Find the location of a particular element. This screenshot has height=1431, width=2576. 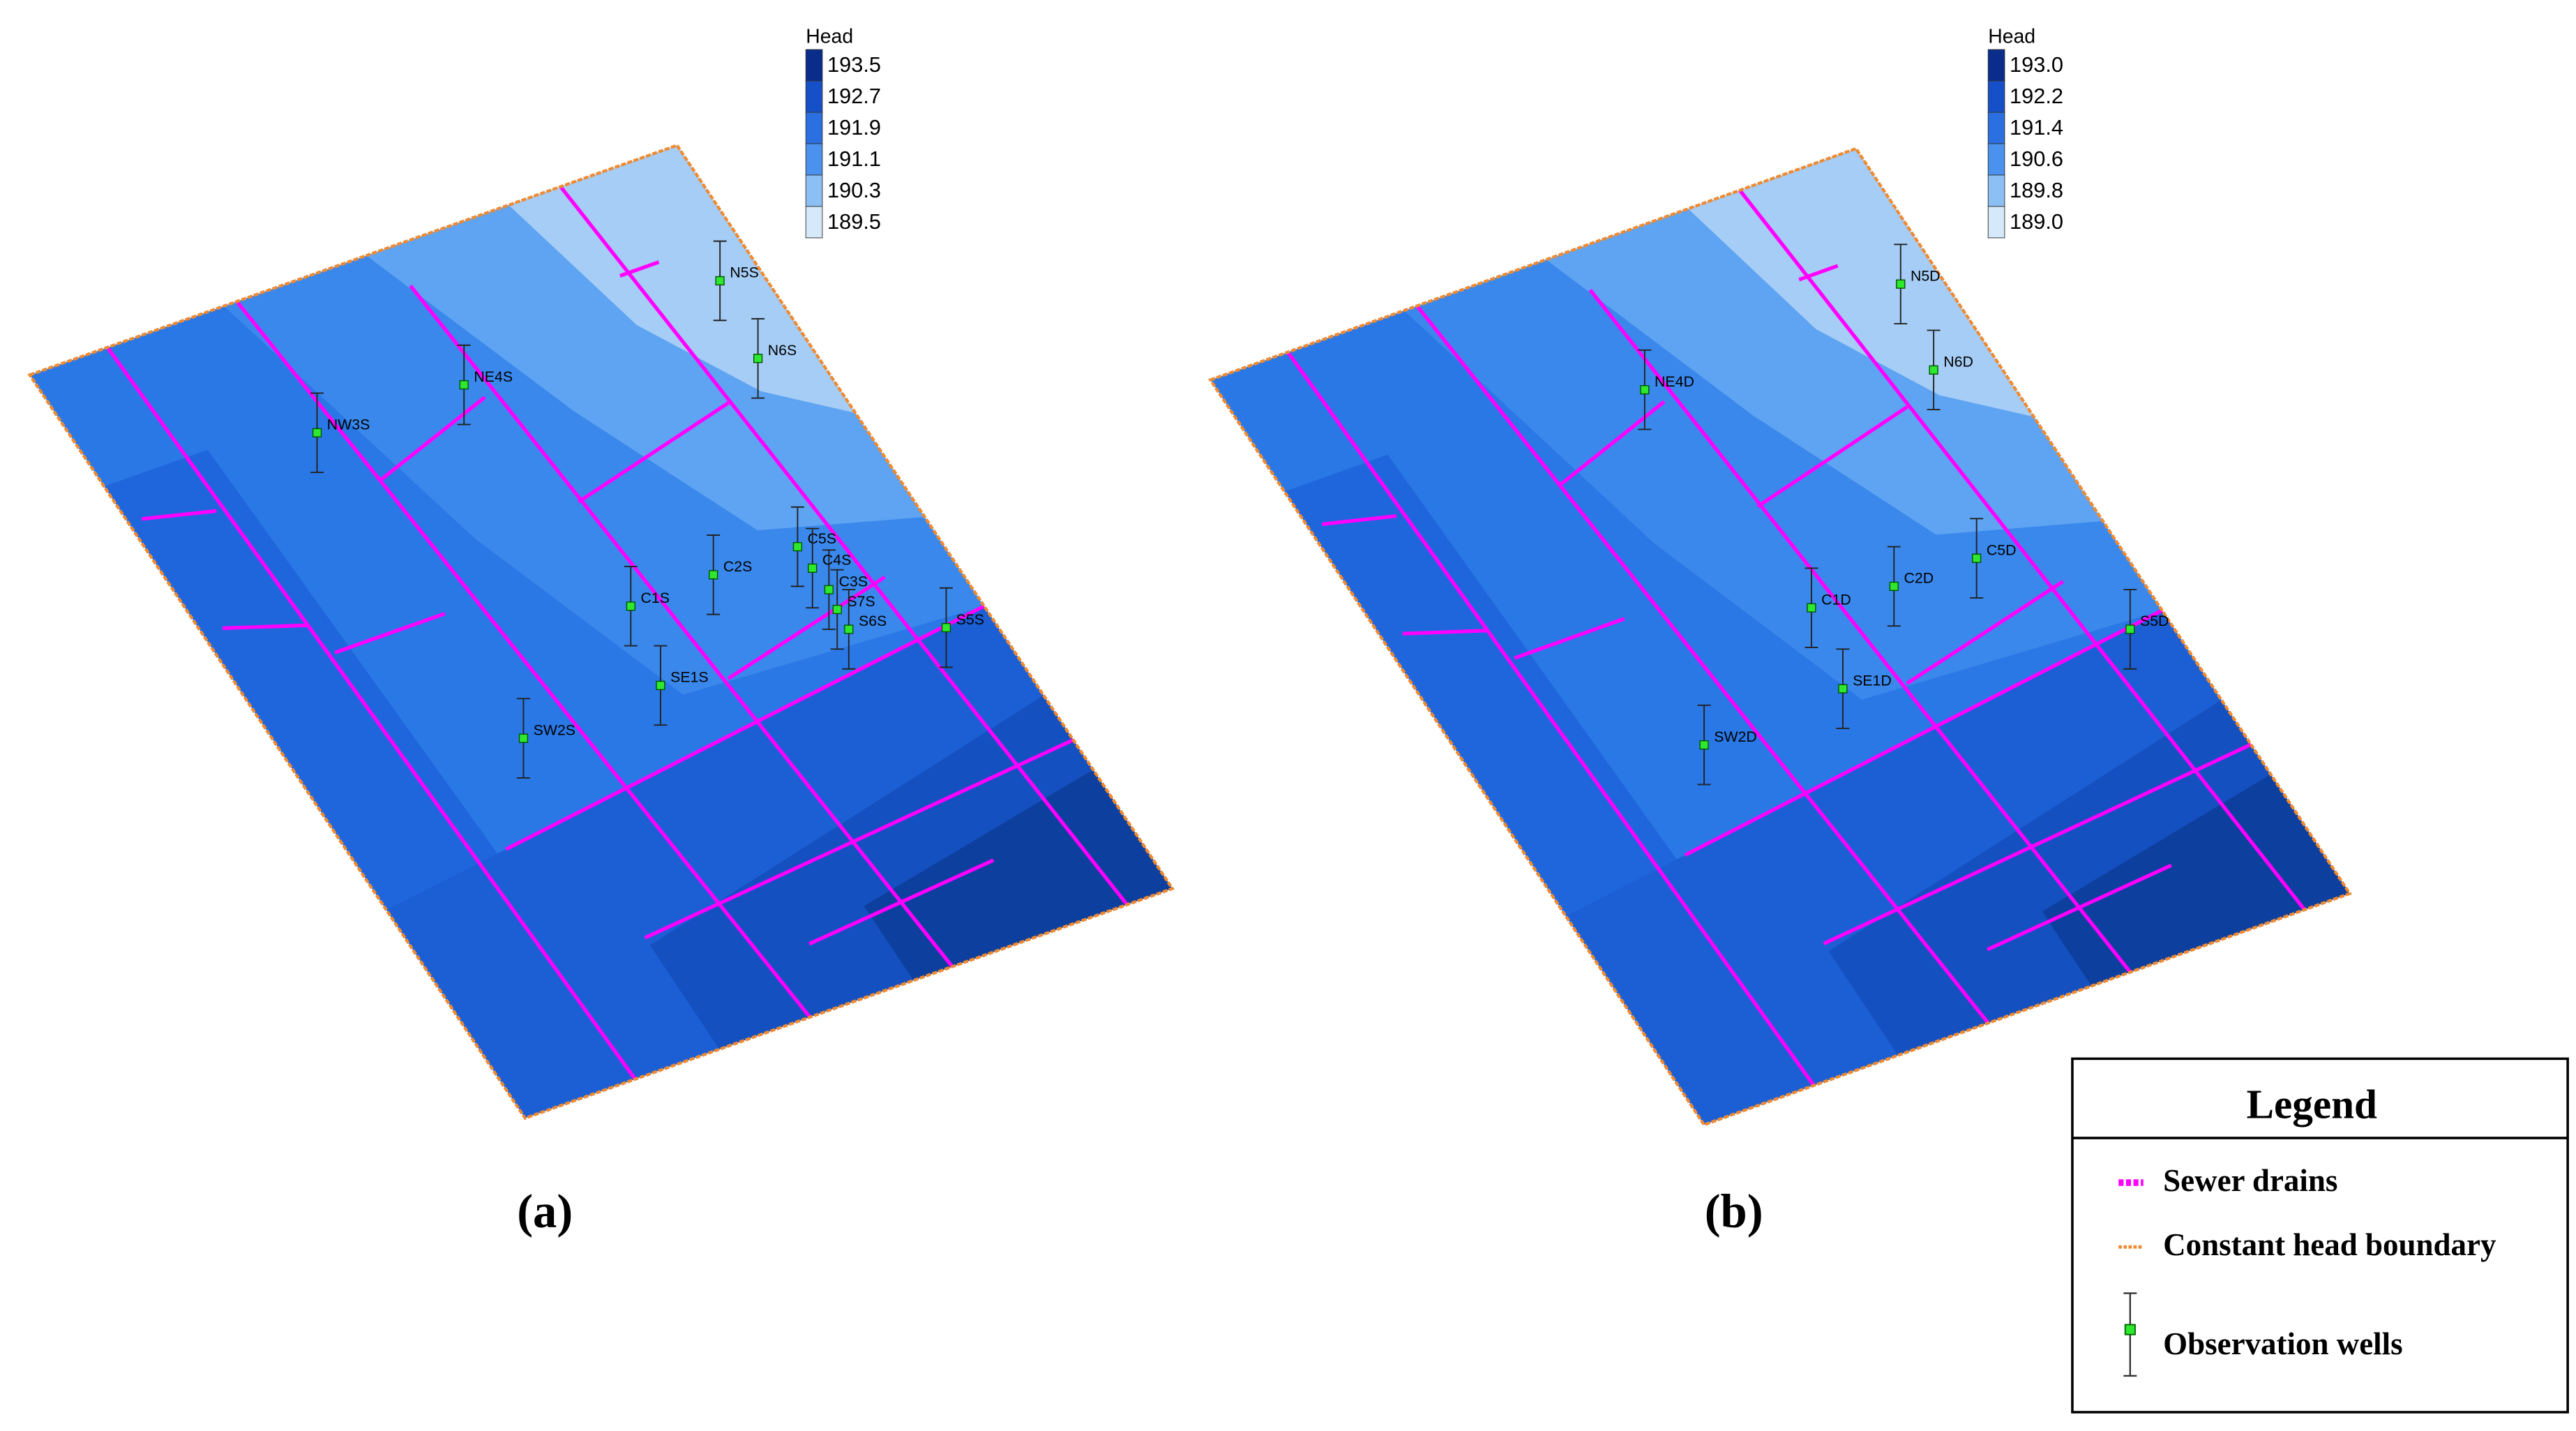

well-label: N5D is located at coordinates (1926, 275).